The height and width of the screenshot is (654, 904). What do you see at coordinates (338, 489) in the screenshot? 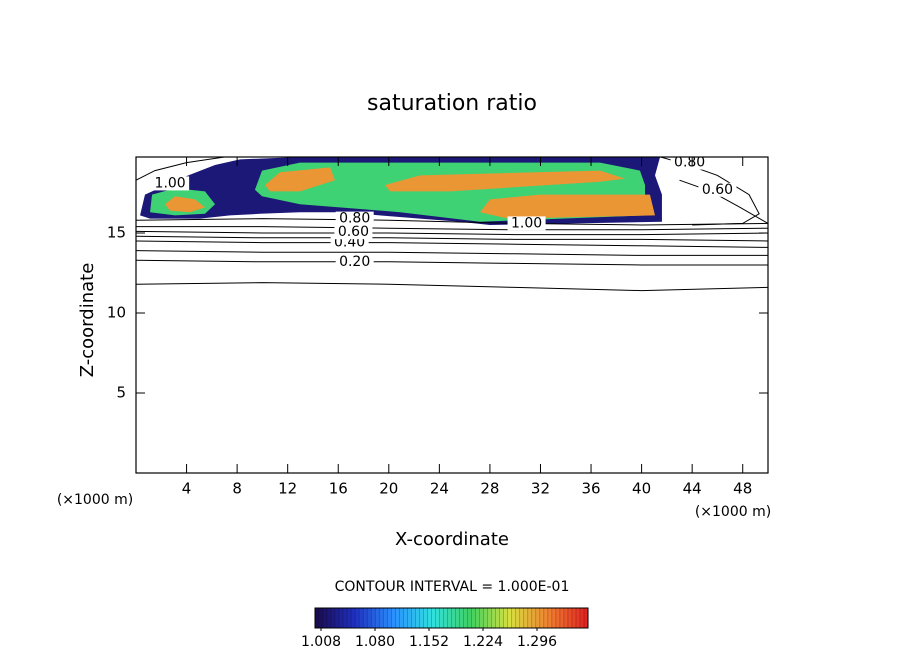
I see `x-tick-label: 16` at bounding box center [338, 489].